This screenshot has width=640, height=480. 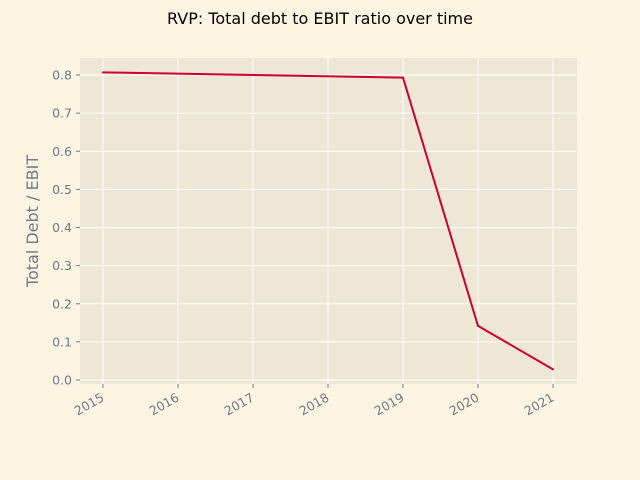 I want to click on x-tick-label: 2016, so click(x=163, y=404).